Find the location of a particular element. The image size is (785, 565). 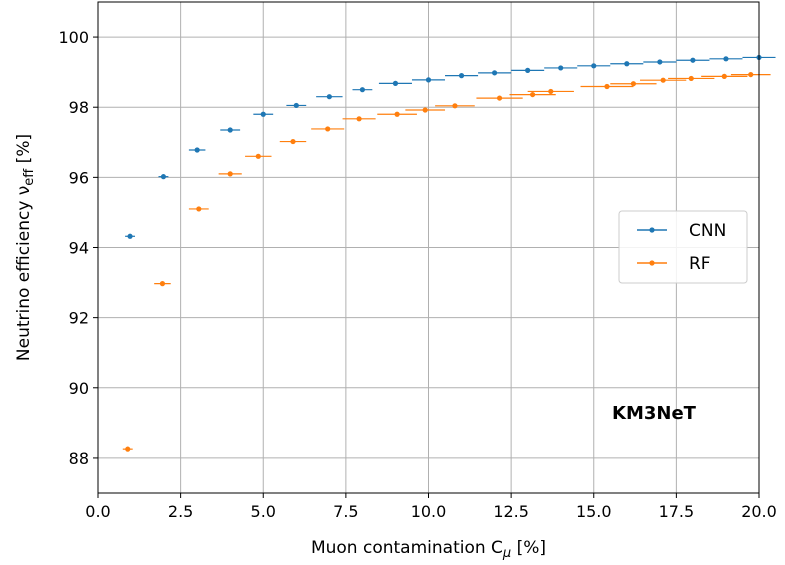

km3net-annotation: KM3NeT is located at coordinates (654, 413).